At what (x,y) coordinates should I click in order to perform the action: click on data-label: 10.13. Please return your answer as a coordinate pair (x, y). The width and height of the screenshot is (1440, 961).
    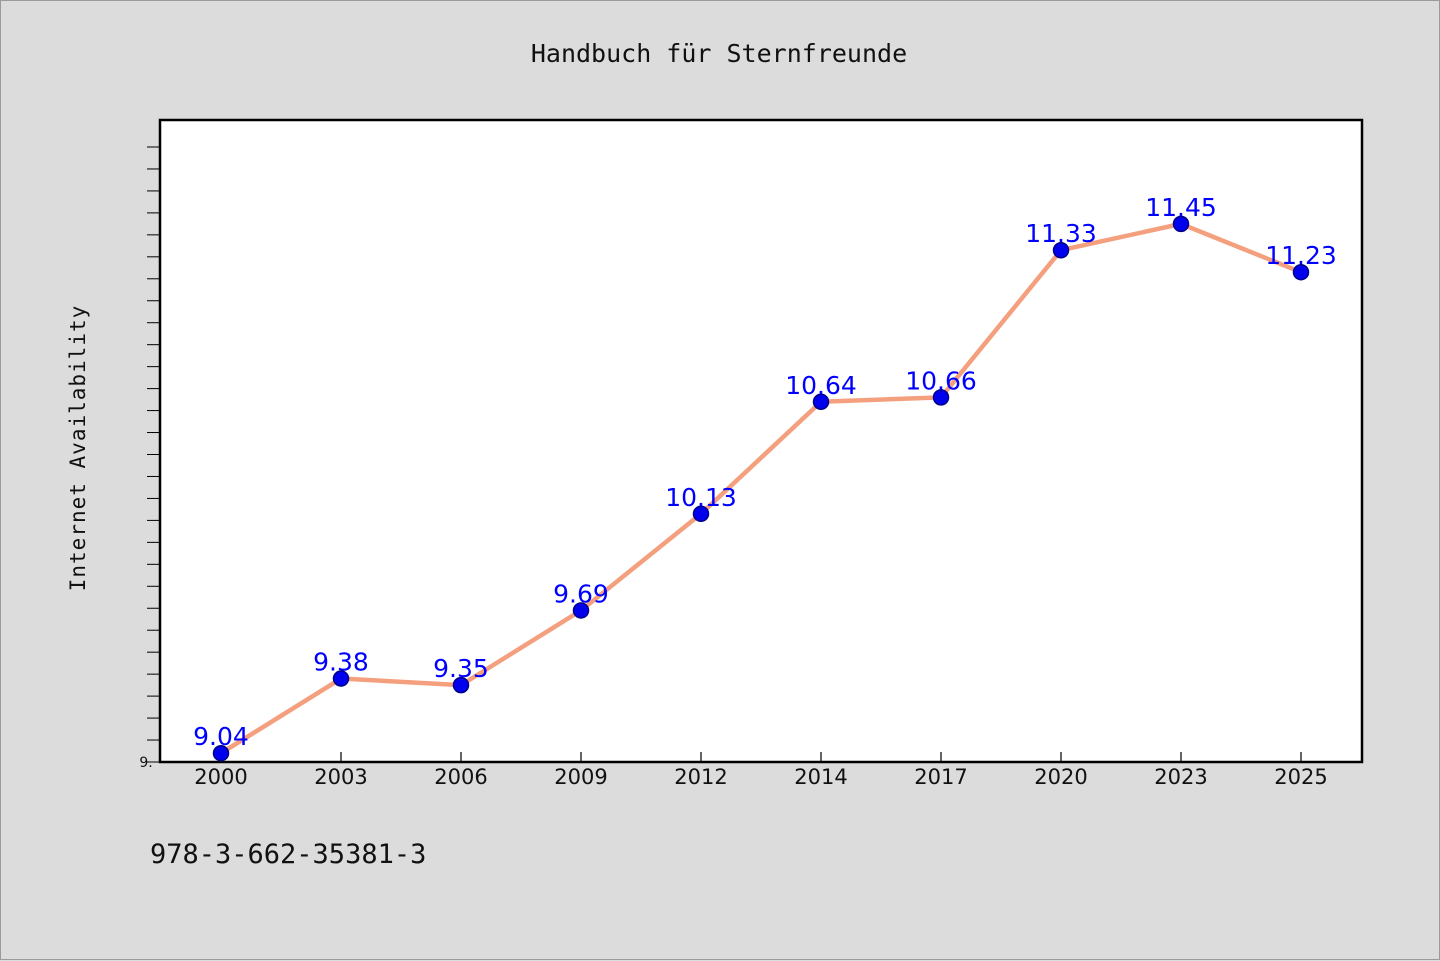
    Looking at the image, I should click on (701, 497).